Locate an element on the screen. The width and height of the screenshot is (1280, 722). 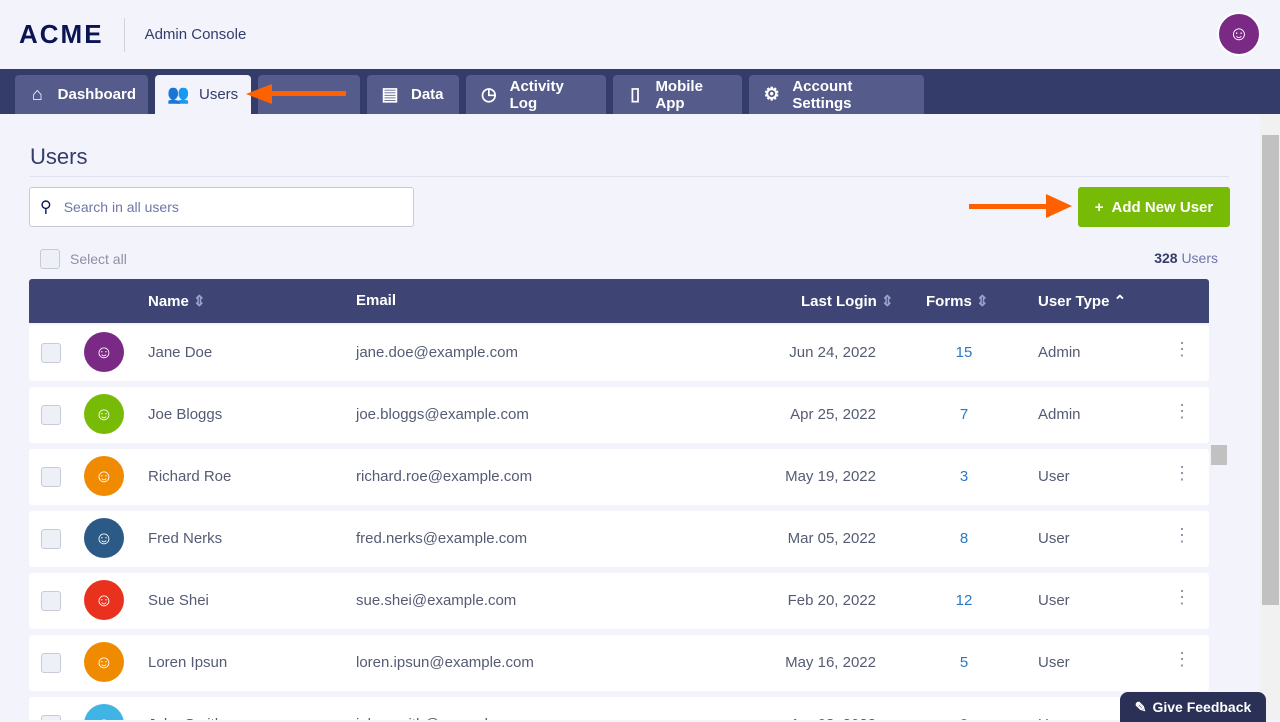
gear-icon: ⚙ is located at coordinates (771, 94).